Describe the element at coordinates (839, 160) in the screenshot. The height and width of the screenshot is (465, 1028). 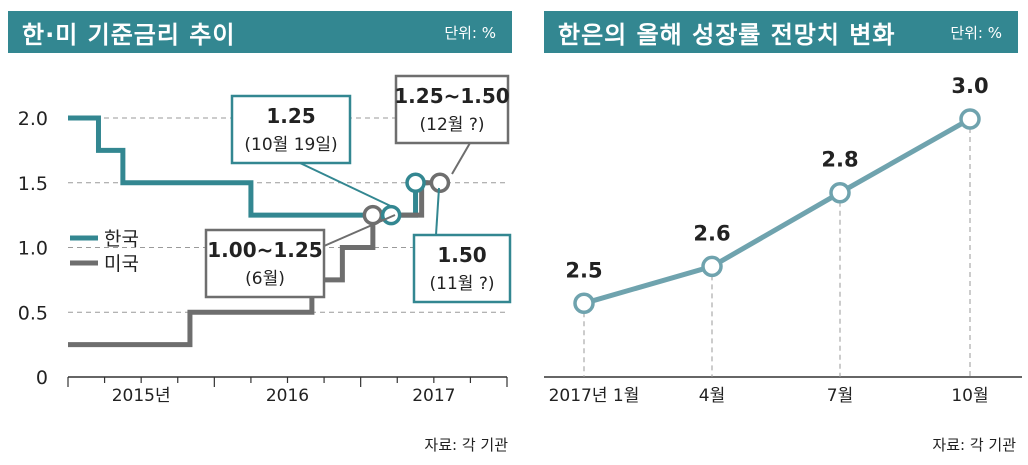
I see `data-label: 2.8` at that location.